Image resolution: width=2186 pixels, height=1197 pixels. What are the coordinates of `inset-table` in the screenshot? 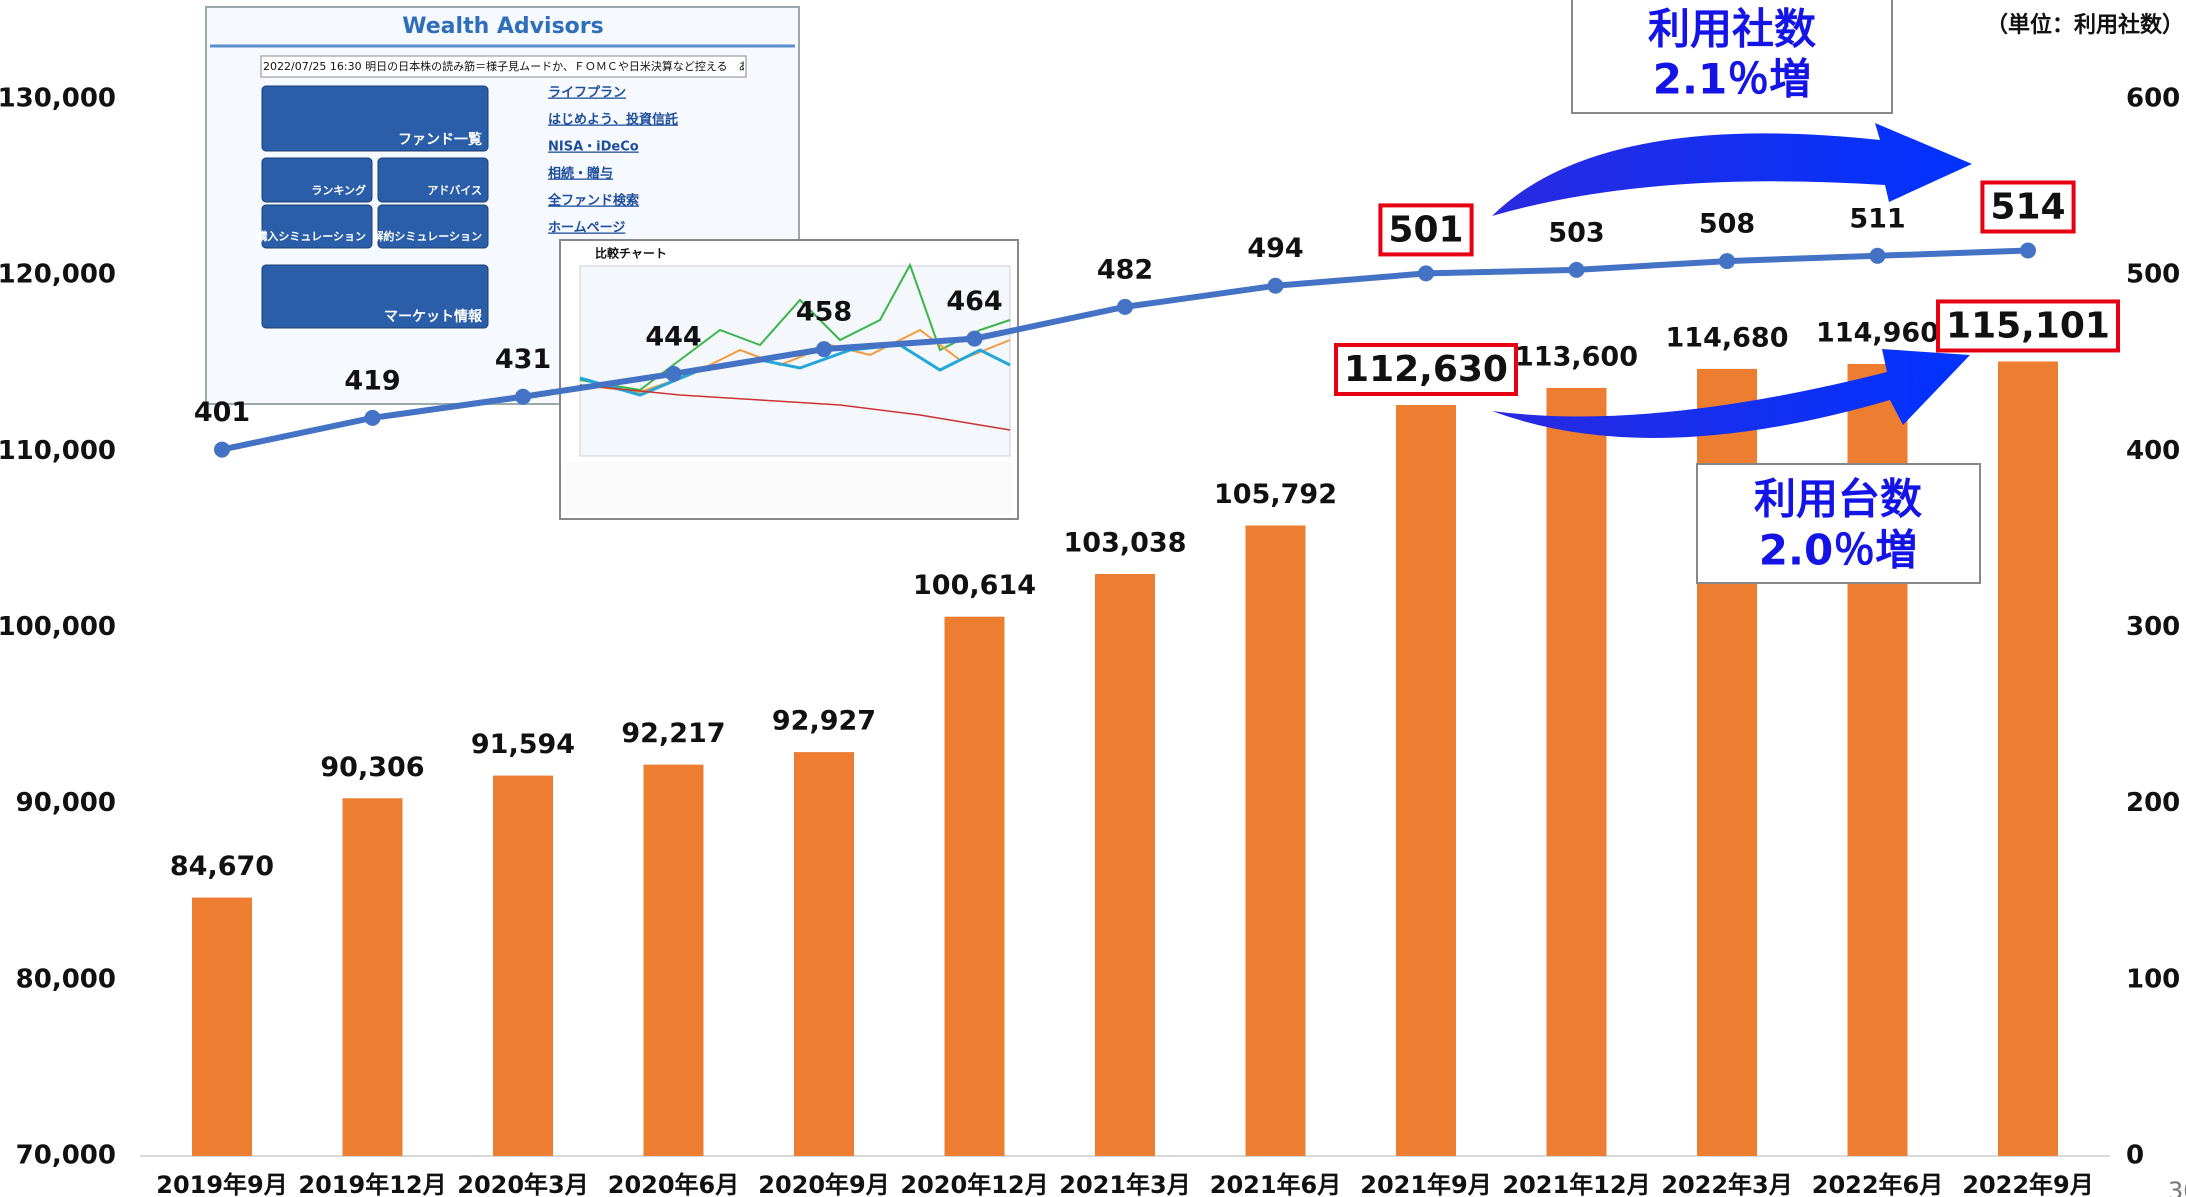 It's located at (789, 488).